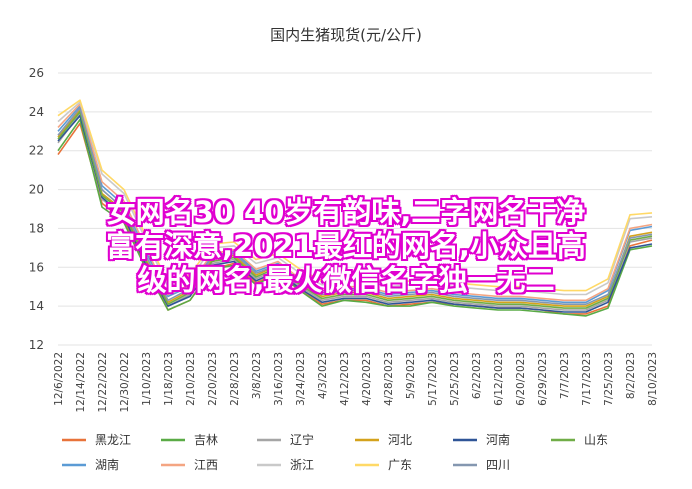 The height and width of the screenshot is (489, 692). Describe the element at coordinates (565, 375) in the screenshot. I see `x-tick-label: 7/7/2023` at that location.